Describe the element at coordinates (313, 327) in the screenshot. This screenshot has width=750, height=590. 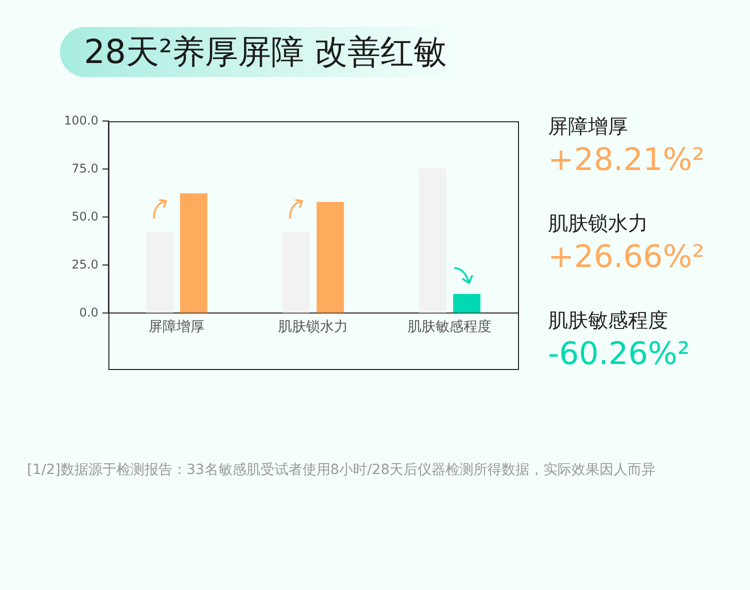
I see `x-tick-label: 肌肤锁水力` at that location.